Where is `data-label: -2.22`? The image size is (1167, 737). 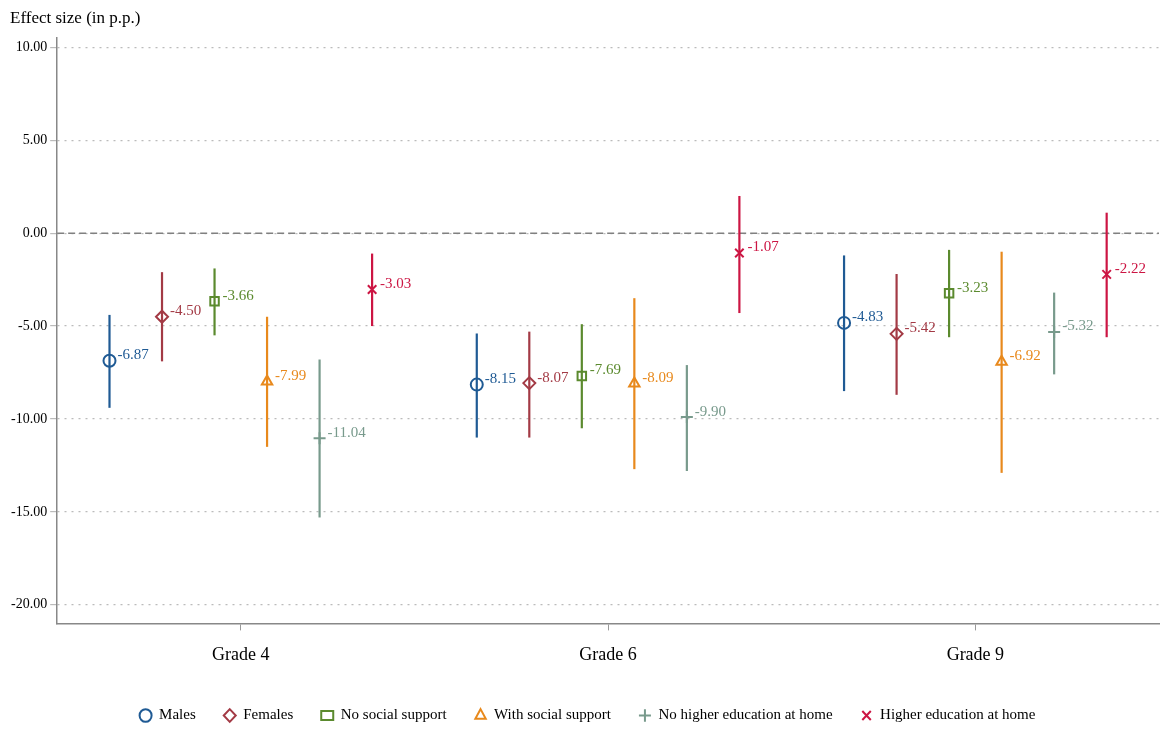 data-label: -2.22 is located at coordinates (1130, 267).